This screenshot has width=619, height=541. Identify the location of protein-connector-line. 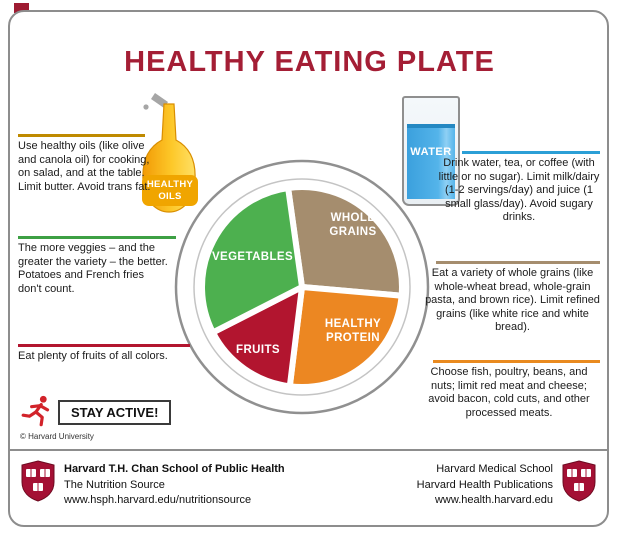
(516, 361).